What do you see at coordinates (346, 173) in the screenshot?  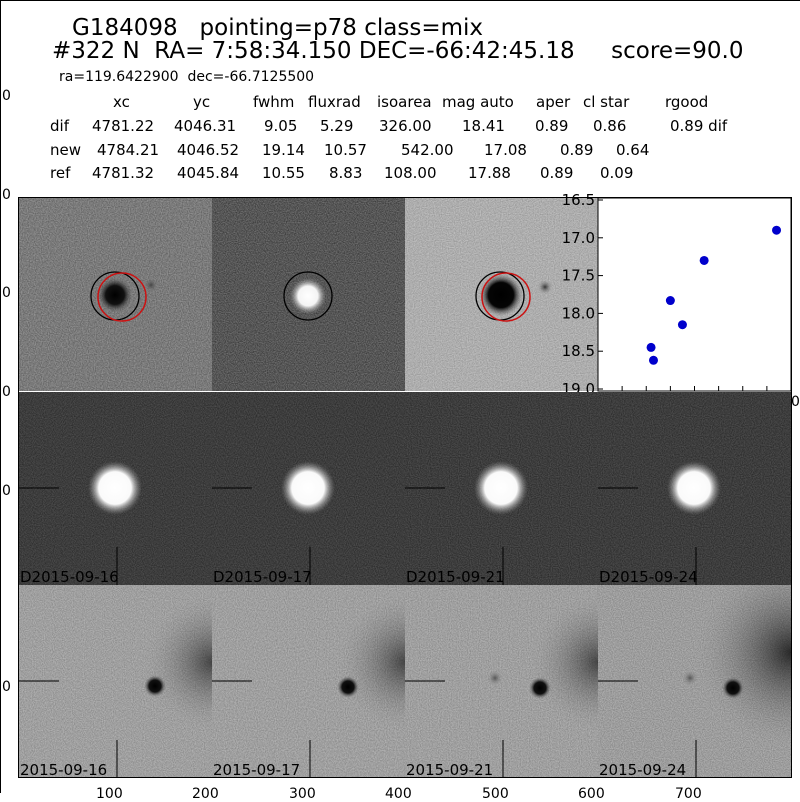 I see `cell: 8.83` at bounding box center [346, 173].